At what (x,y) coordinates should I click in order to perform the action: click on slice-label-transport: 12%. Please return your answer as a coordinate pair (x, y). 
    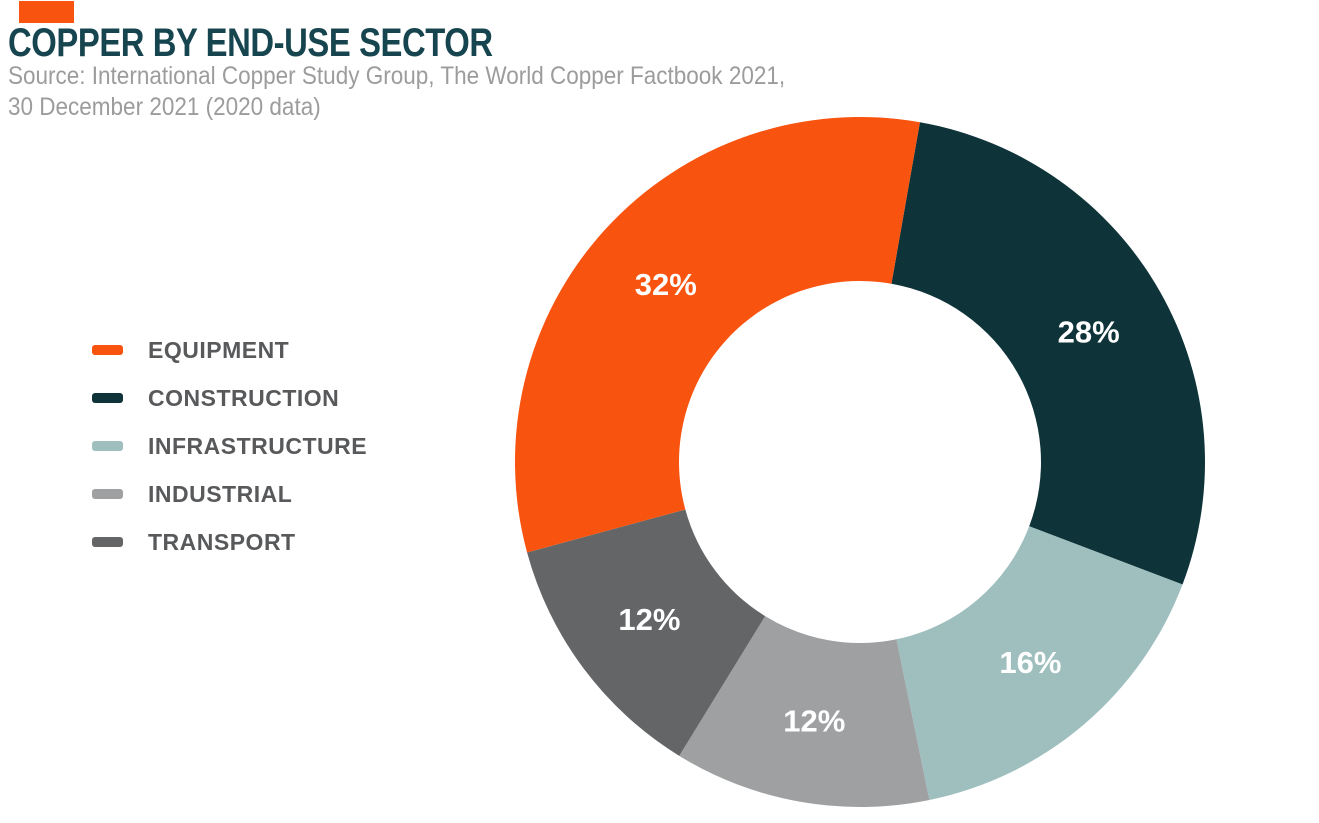
    Looking at the image, I should click on (649, 619).